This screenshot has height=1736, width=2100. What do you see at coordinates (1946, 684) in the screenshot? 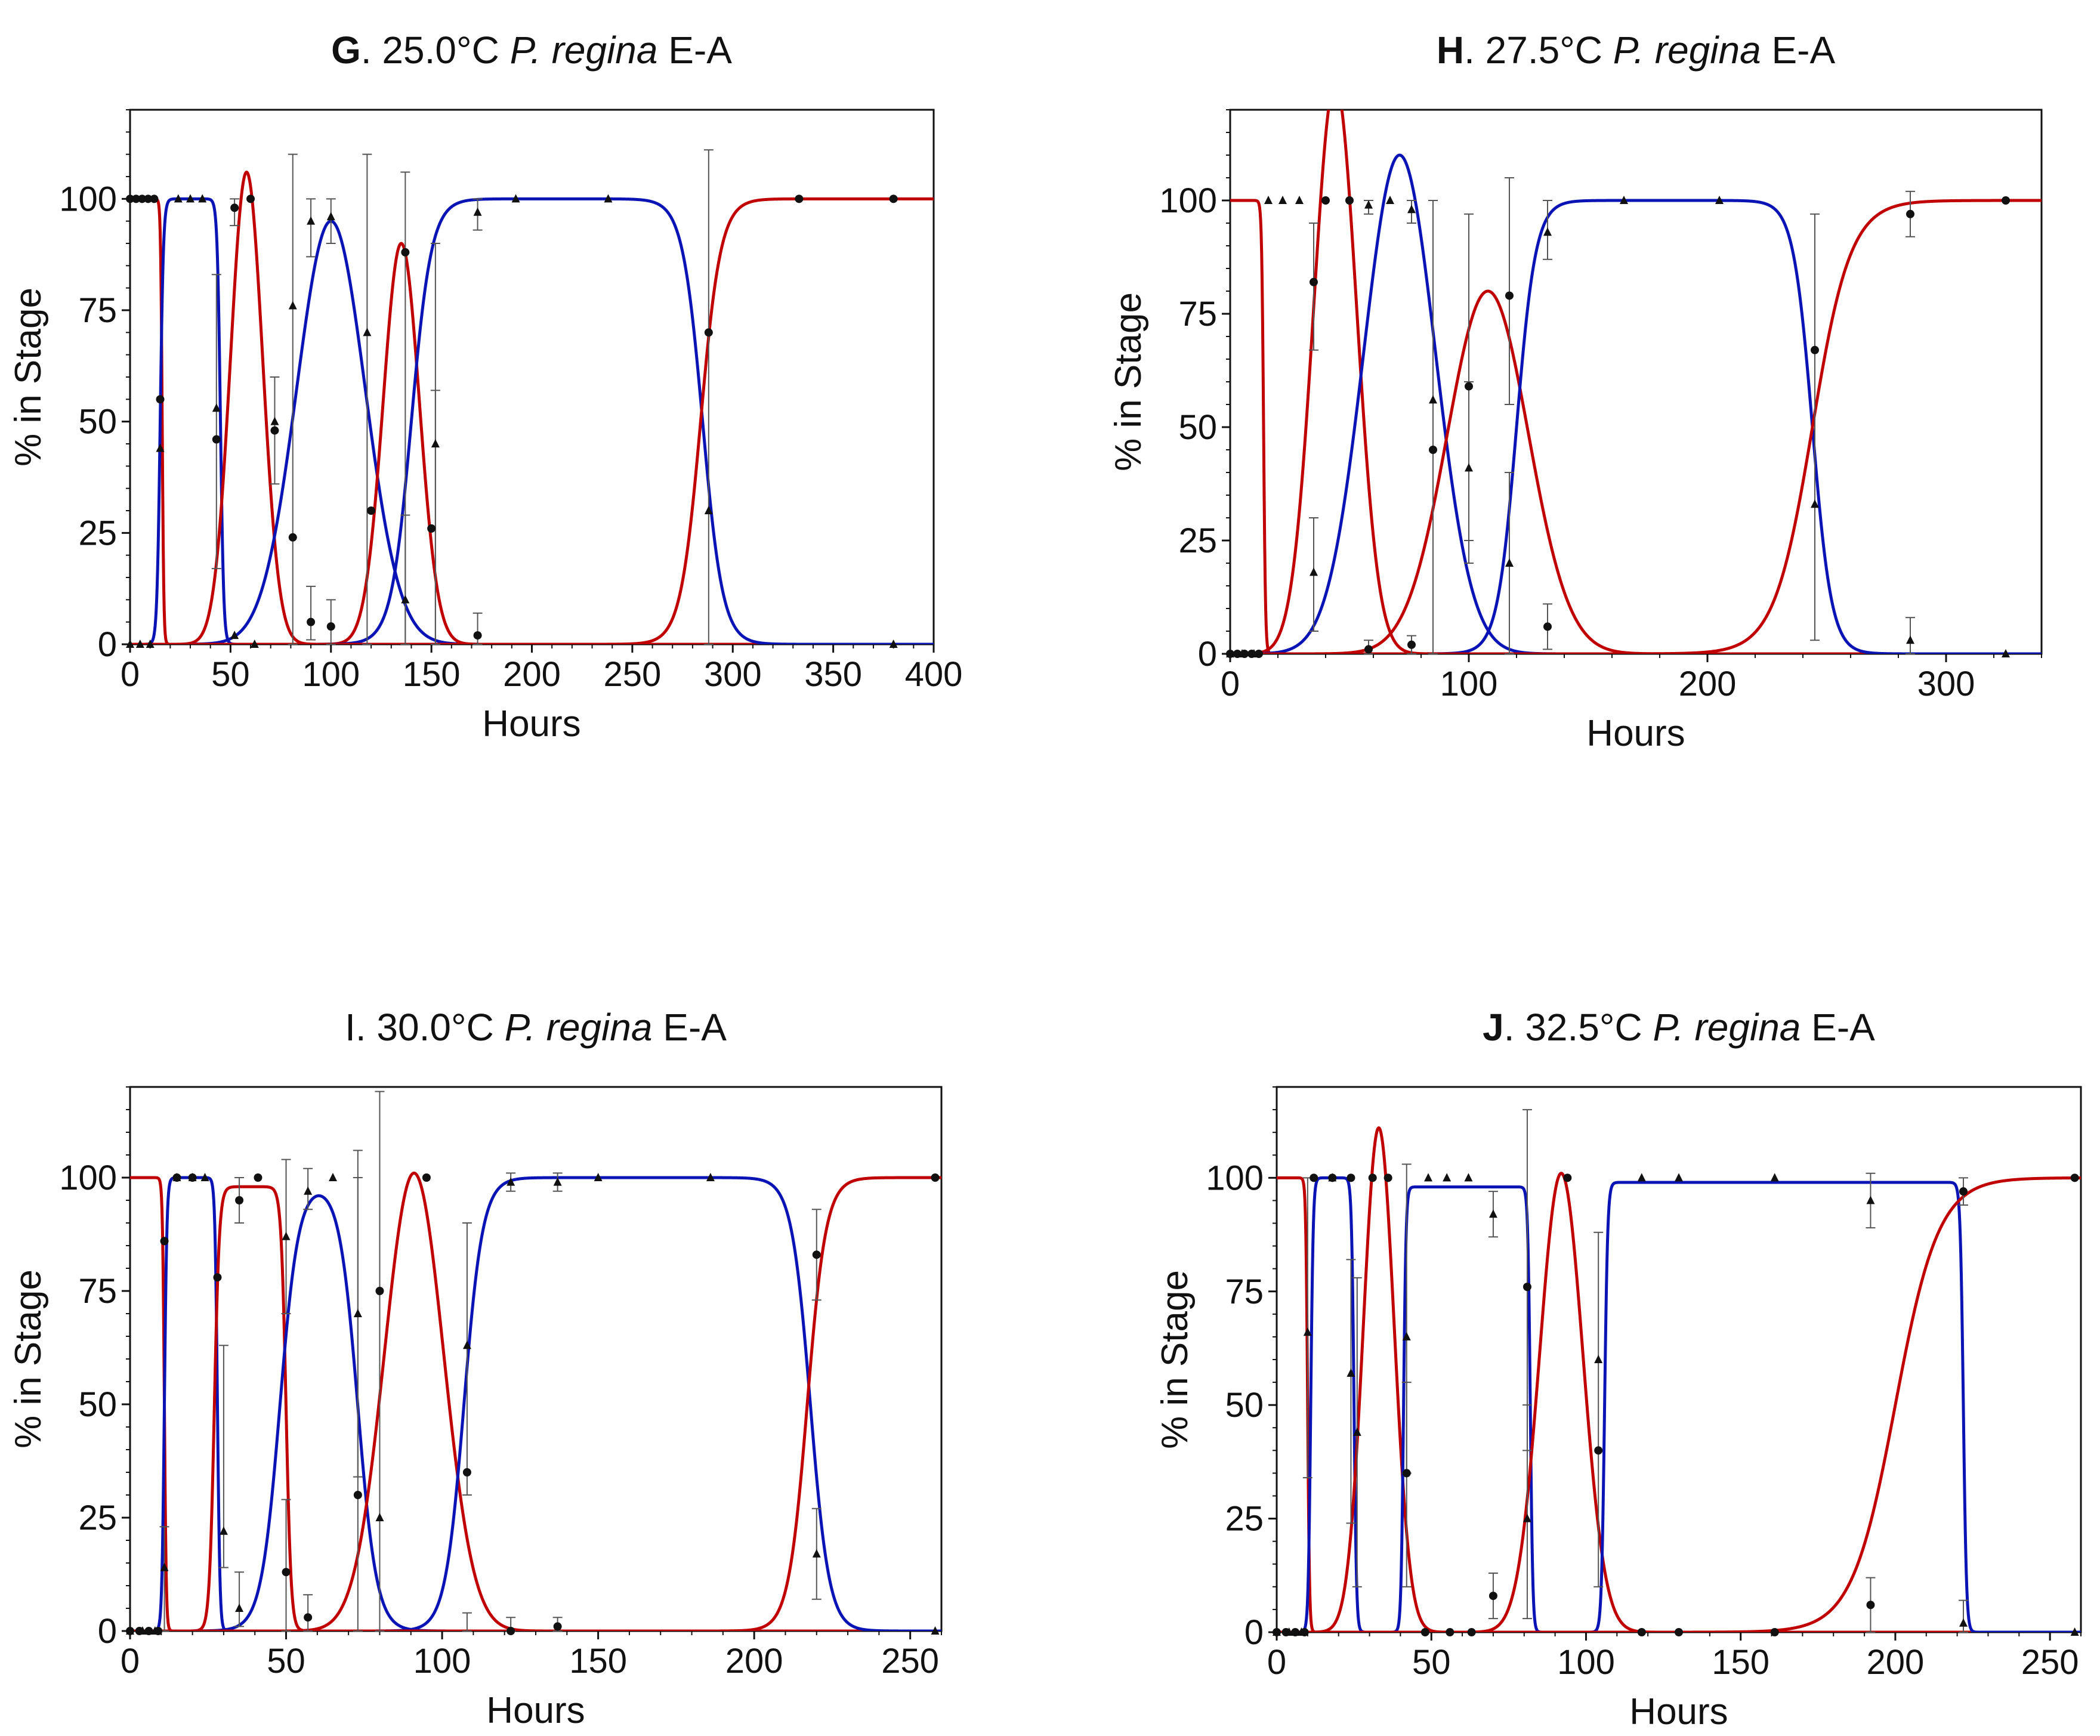
I see `x-tick-label: 300` at bounding box center [1946, 684].